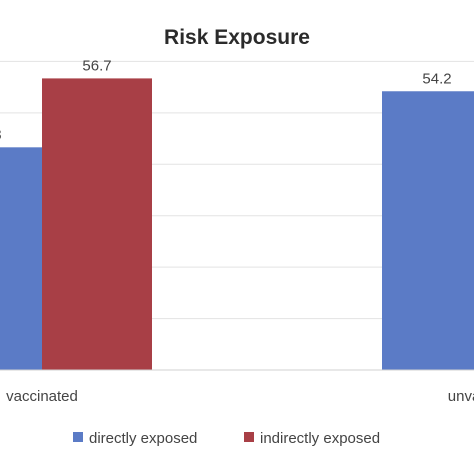 This screenshot has width=474, height=474. Describe the element at coordinates (143, 438) in the screenshot. I see `legend-label-directly-exposed: directly exposed` at that location.